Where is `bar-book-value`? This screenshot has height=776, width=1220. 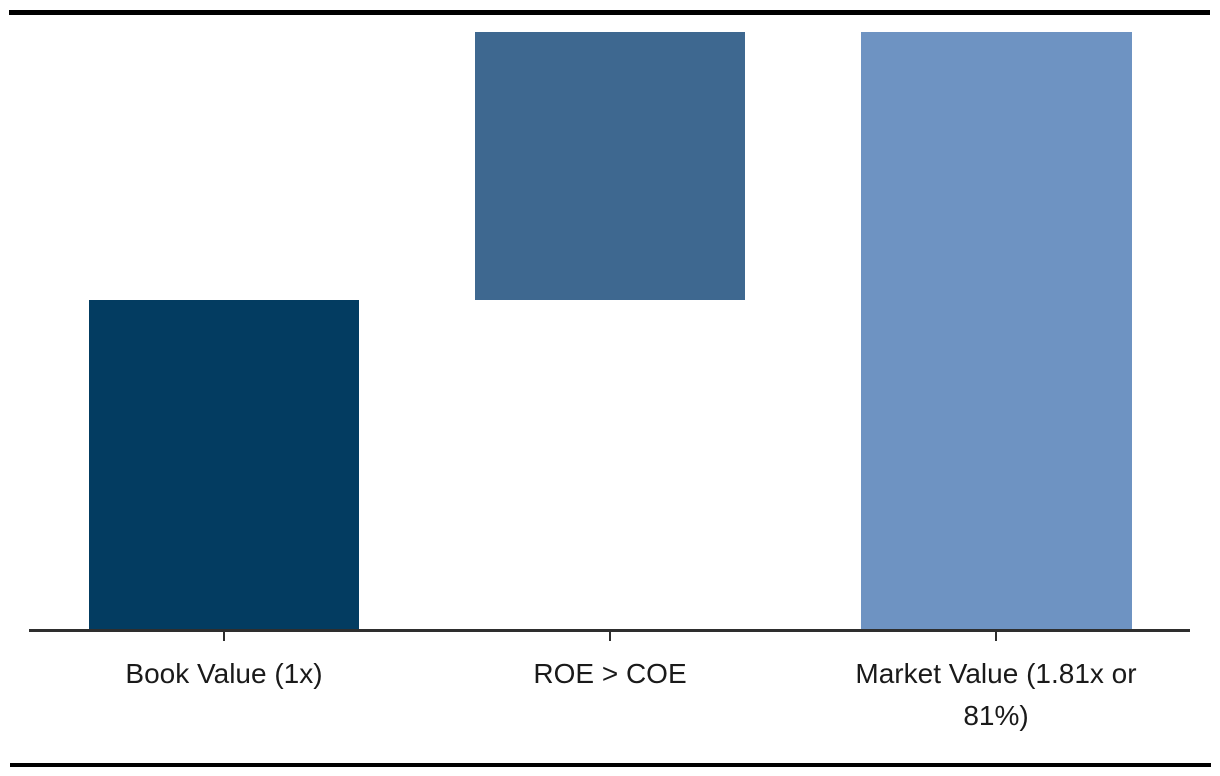
bar-book-value is located at coordinates (224, 465).